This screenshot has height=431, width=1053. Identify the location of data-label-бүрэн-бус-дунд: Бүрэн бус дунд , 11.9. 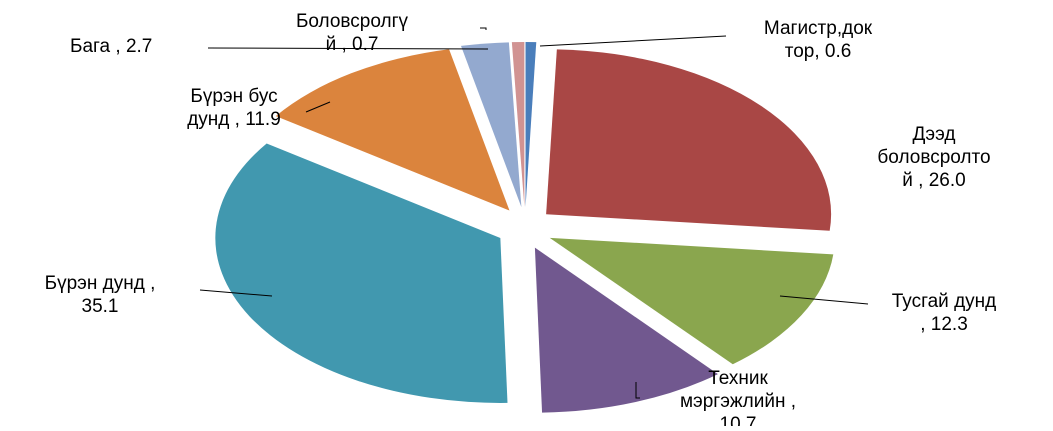
(234, 108).